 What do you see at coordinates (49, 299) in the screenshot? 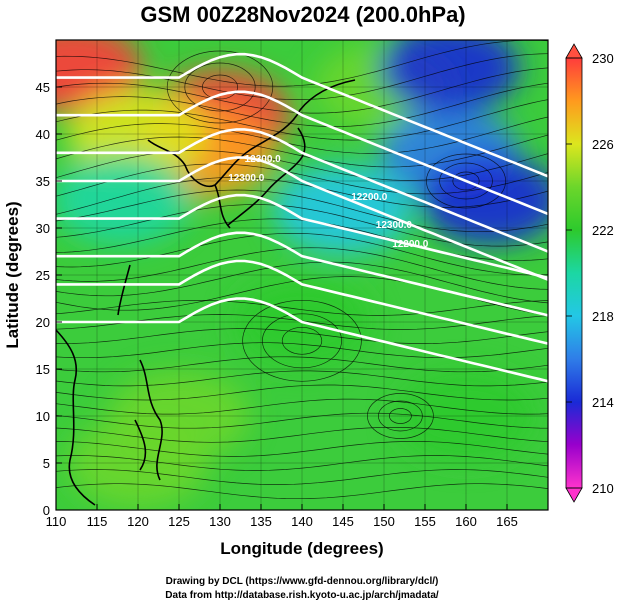
I see `y-axis-ticks: 0 5 10 15 20 25 30 35 40 45` at bounding box center [49, 299].